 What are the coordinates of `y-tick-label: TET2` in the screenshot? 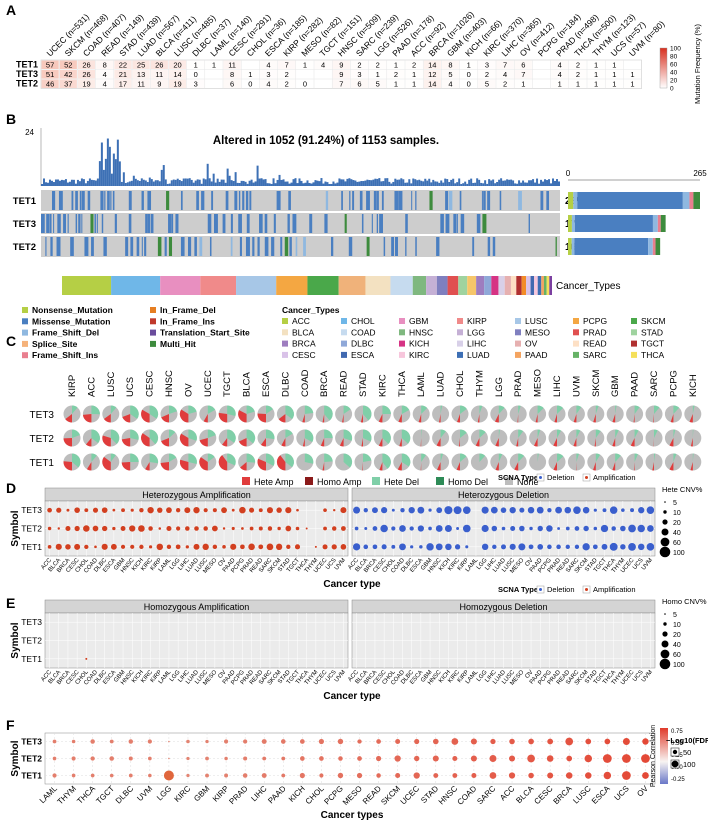 It's located at (31, 529).